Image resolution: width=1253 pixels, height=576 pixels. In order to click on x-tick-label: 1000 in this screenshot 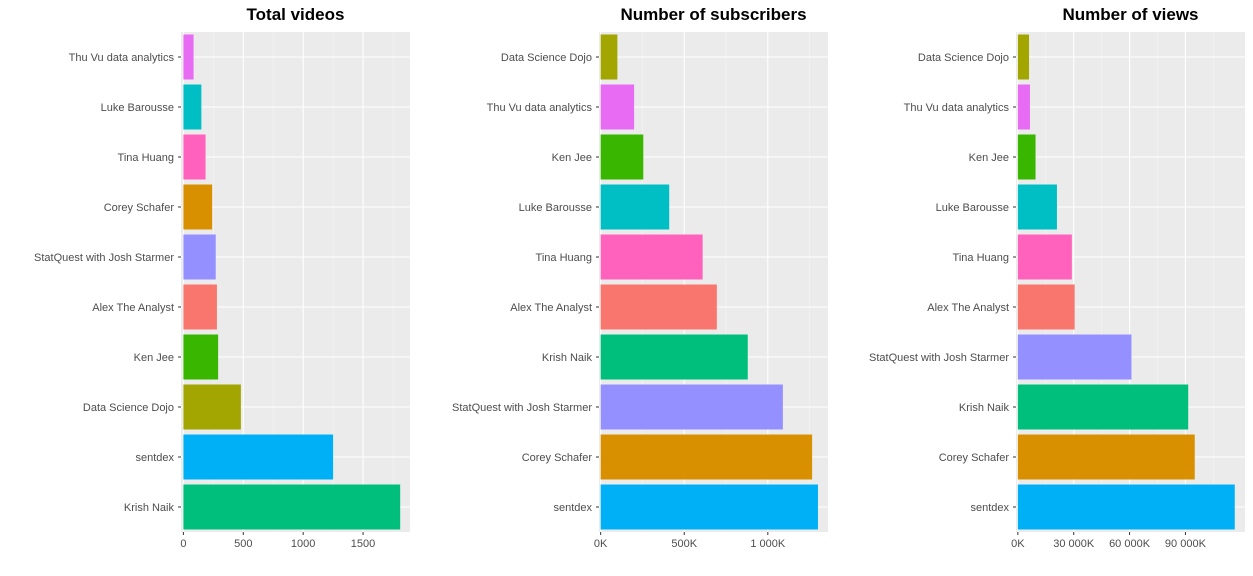, I will do `click(303, 544)`.